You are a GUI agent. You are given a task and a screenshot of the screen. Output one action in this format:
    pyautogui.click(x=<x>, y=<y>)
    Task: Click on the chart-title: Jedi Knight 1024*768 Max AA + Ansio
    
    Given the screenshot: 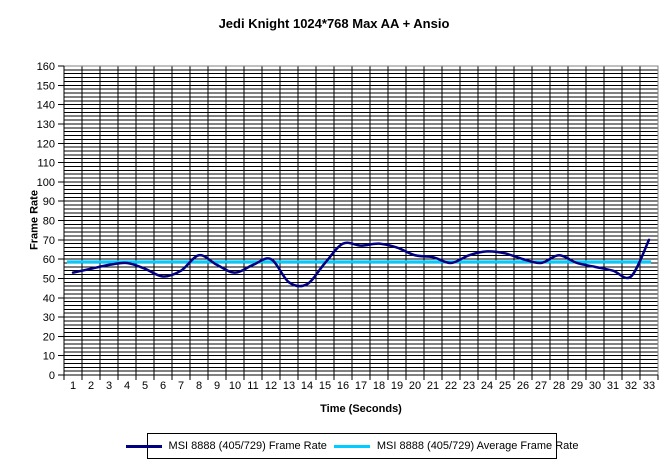 What is the action you would take?
    pyautogui.click(x=334, y=23)
    